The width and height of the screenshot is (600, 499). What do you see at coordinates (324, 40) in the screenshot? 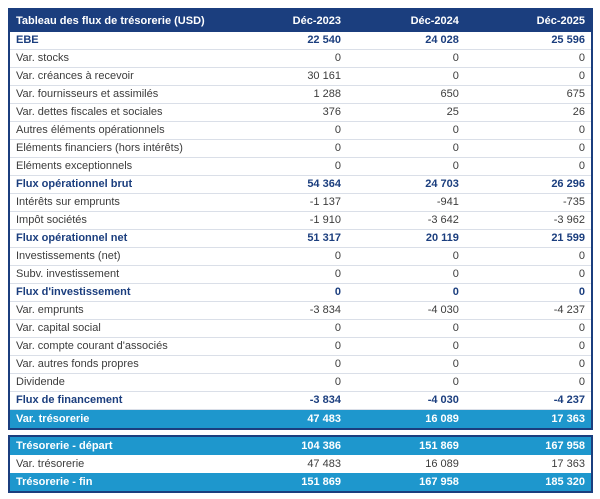
I see `row-value: 22 540` at bounding box center [324, 40].